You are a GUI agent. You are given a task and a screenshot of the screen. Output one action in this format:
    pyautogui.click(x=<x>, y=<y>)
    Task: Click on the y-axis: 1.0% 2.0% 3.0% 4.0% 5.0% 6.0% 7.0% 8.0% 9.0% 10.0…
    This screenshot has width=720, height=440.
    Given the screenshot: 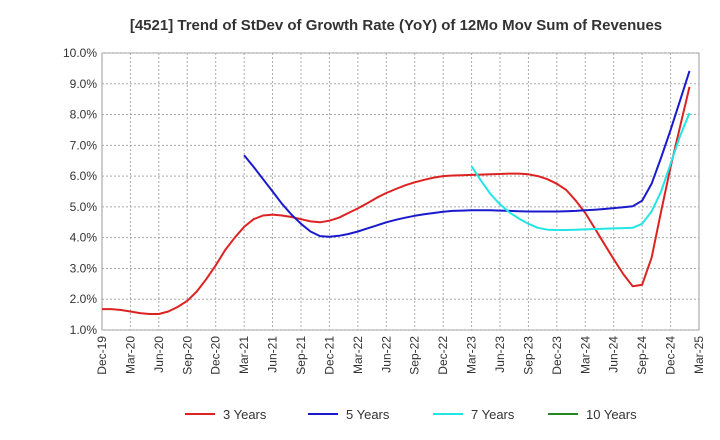 What is the action you would take?
    pyautogui.click(x=80, y=191)
    